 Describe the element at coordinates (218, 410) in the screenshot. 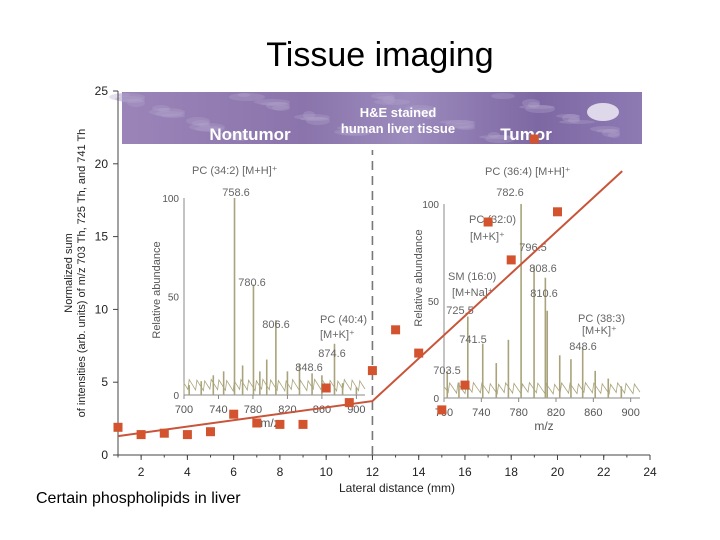

I see `inset-0-x-tick-label: 740` at that location.